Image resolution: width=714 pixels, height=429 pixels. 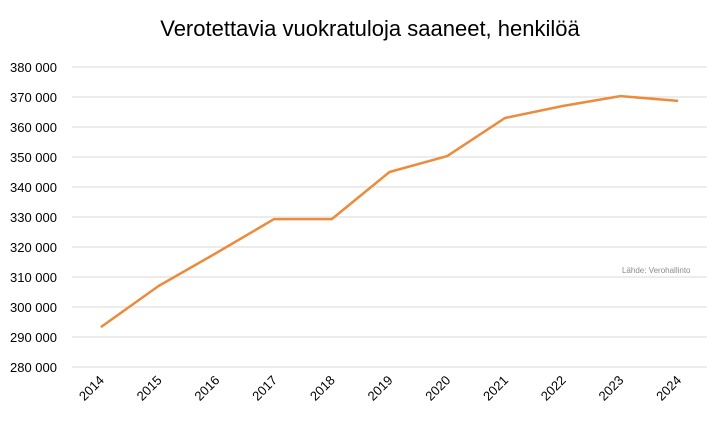 What do you see at coordinates (610, 388) in the screenshot?
I see `x-tick-label: 2023` at bounding box center [610, 388].